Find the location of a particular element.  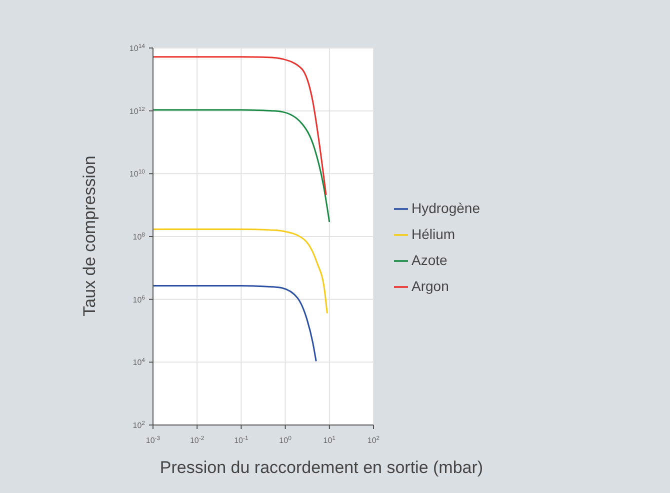

legend-label: Azote is located at coordinates (430, 260).